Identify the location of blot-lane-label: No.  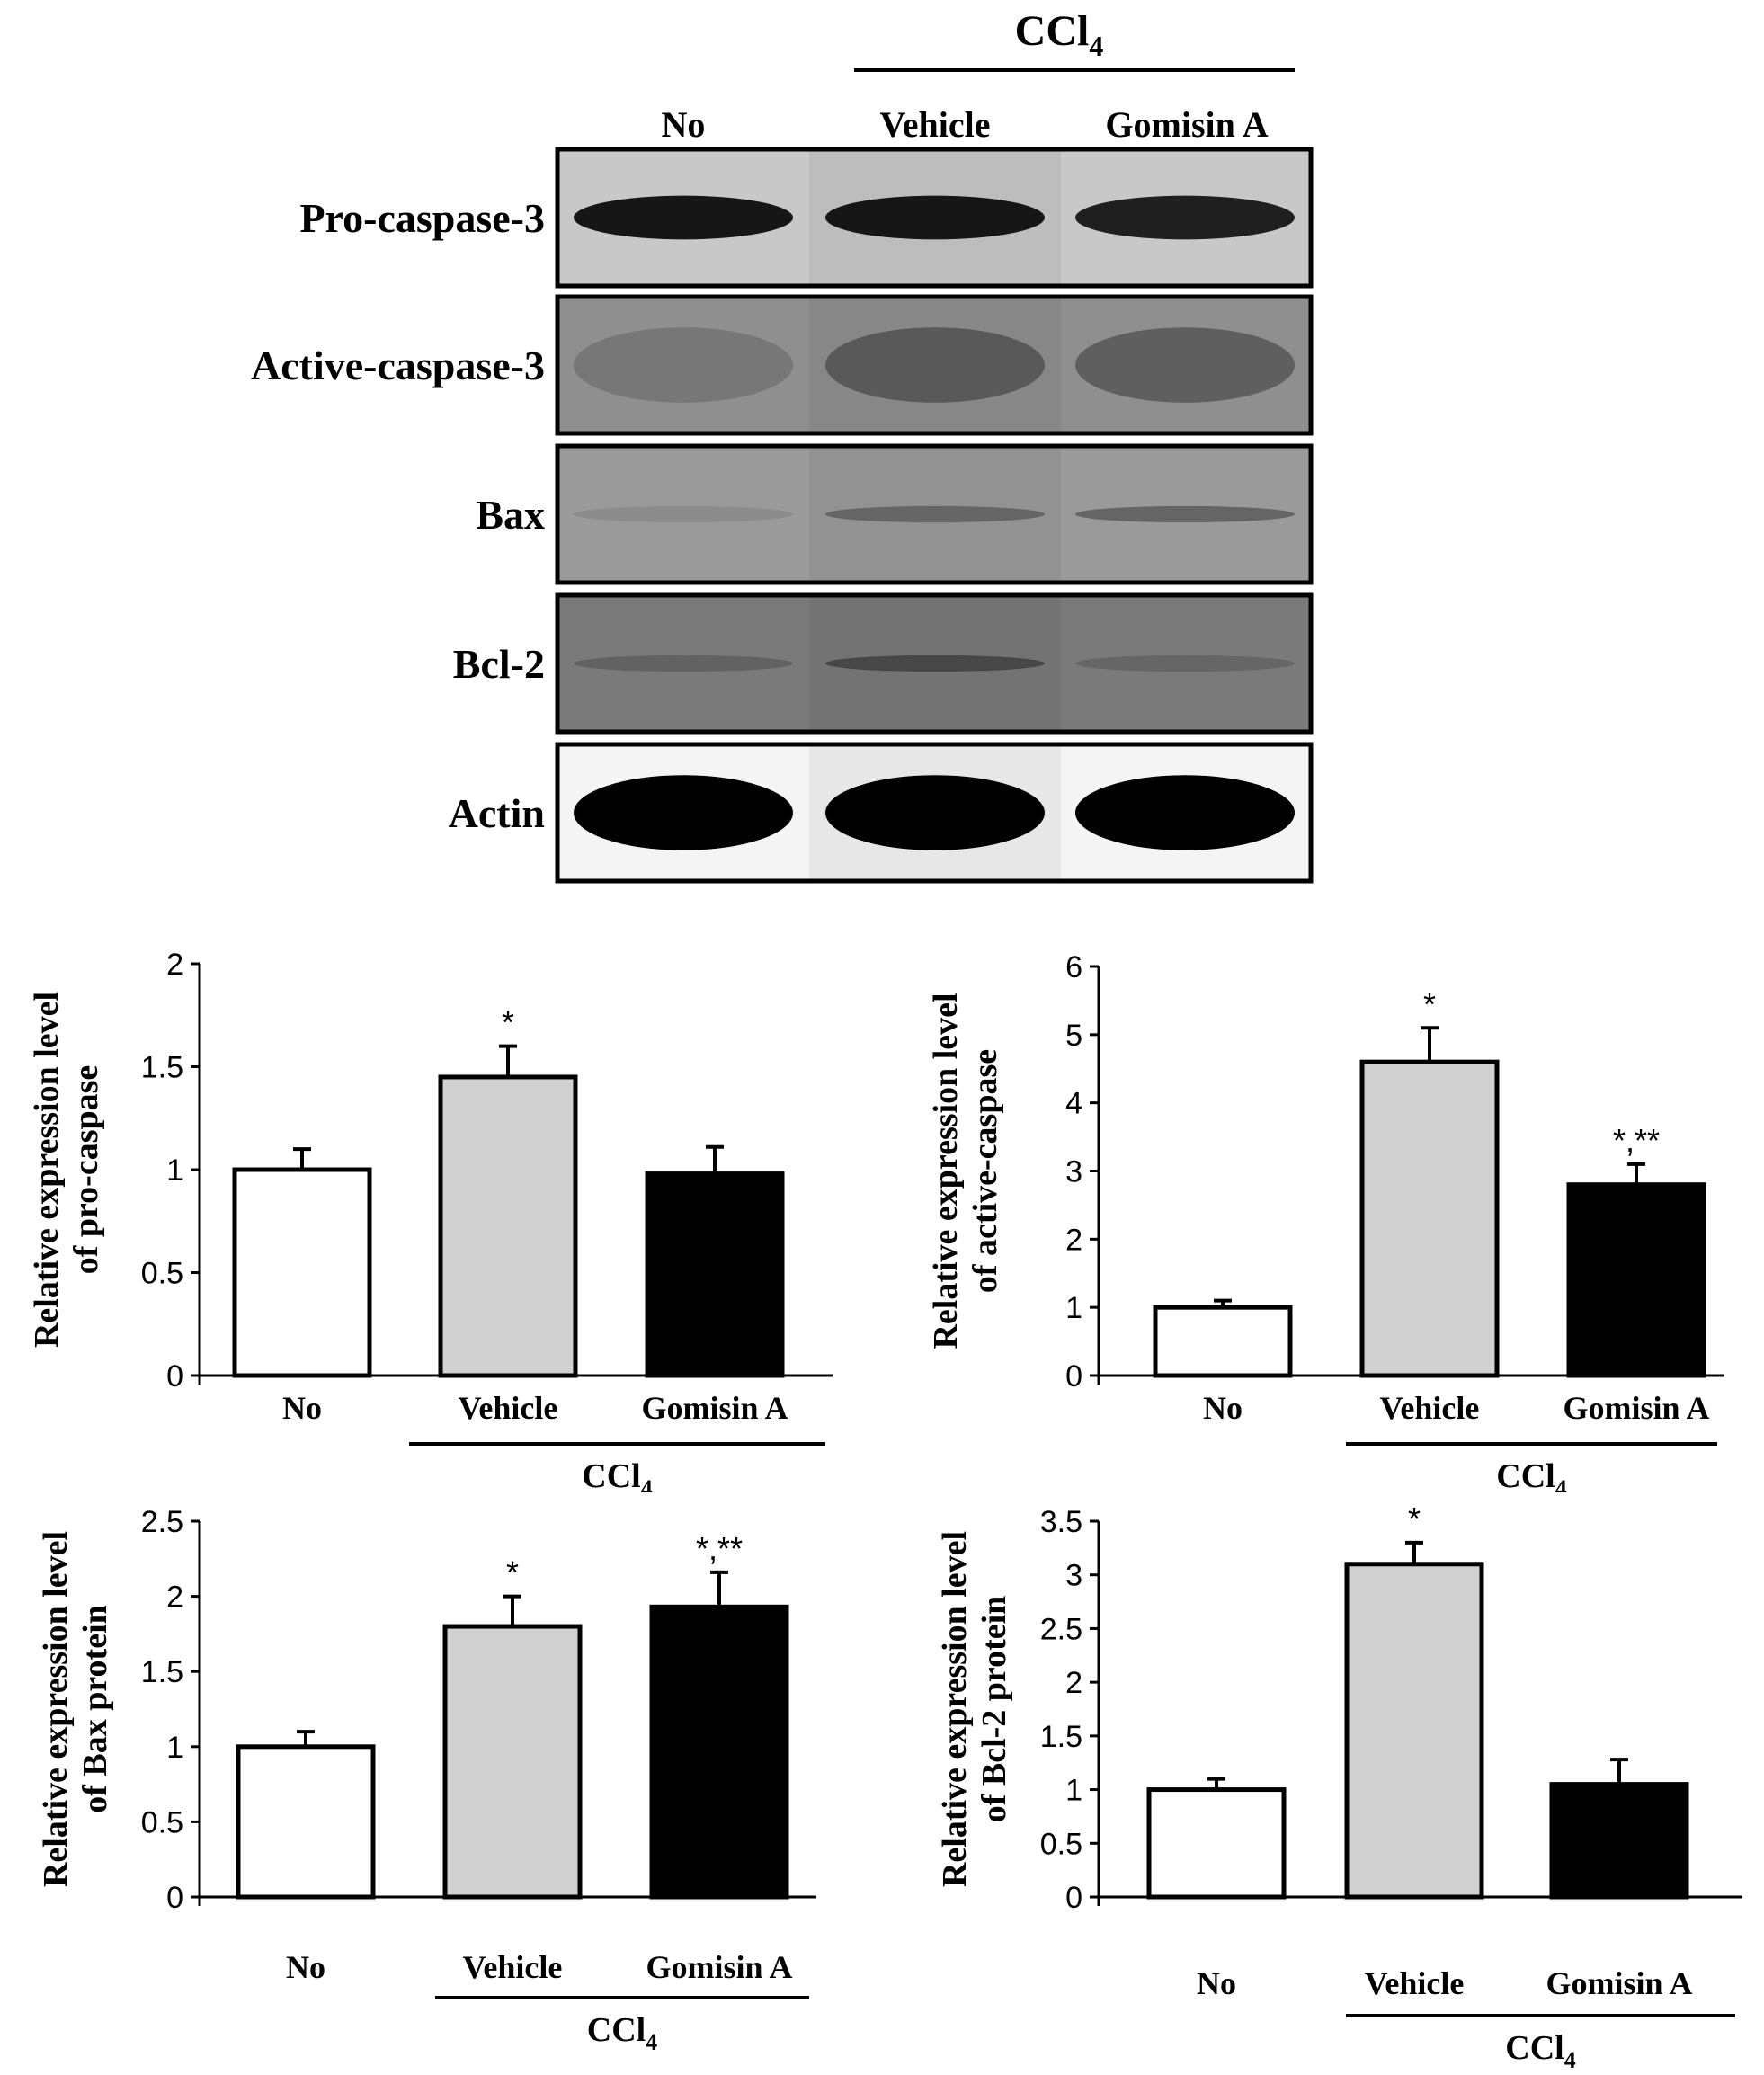
(684, 125).